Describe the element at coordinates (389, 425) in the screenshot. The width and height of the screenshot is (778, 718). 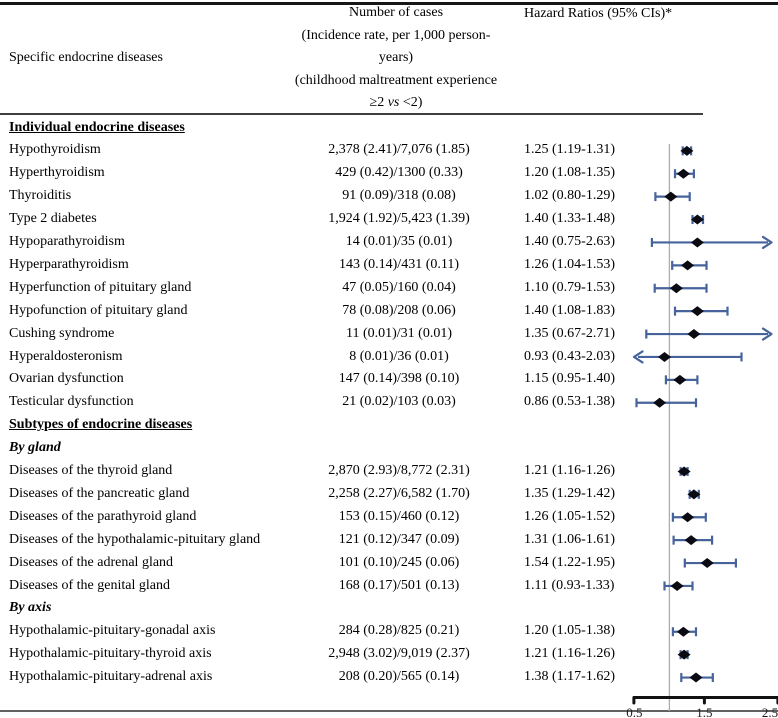
I see `table-row: Subtypes of endocrine diseases` at that location.